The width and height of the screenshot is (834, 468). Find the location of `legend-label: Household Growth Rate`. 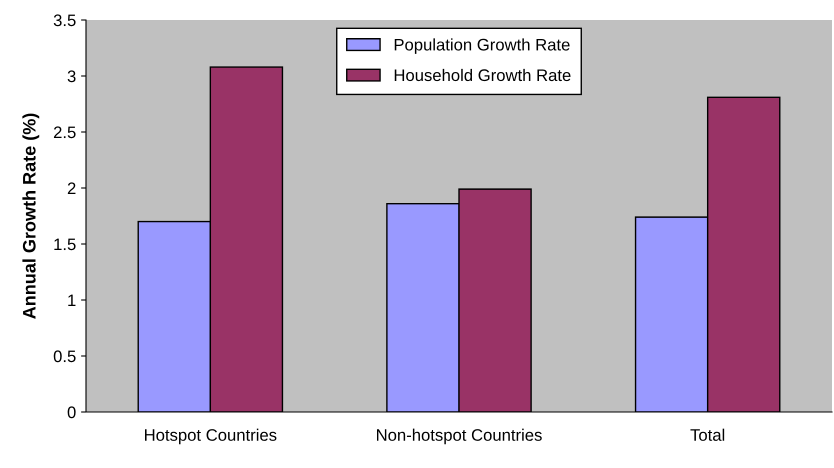

legend-label: Household Growth Rate is located at coordinates (482, 75).